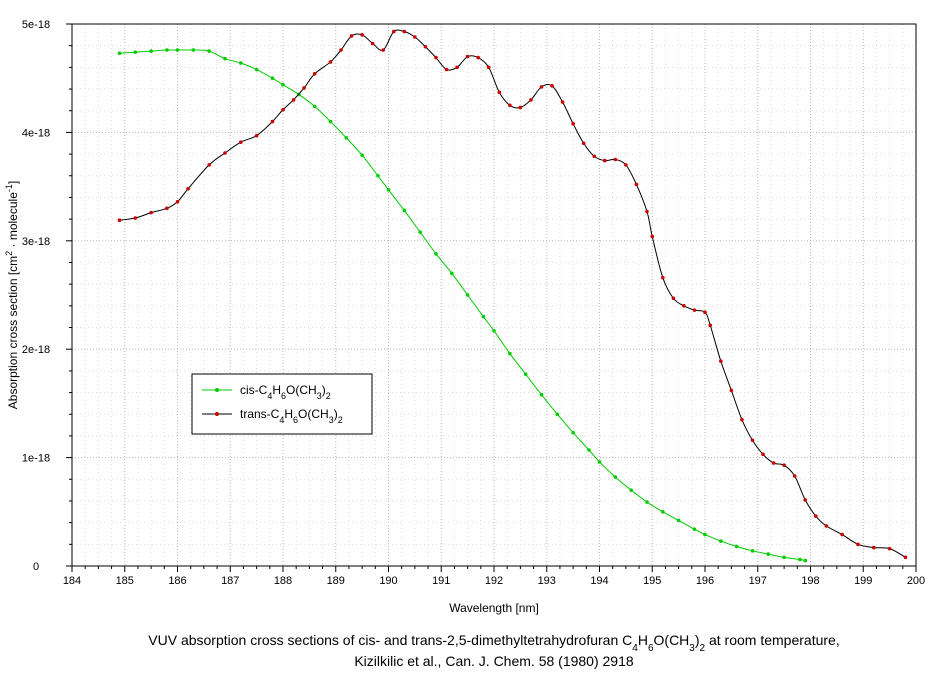 This screenshot has height=676, width=944. I want to click on x-tick-label: 186, so click(177, 581).